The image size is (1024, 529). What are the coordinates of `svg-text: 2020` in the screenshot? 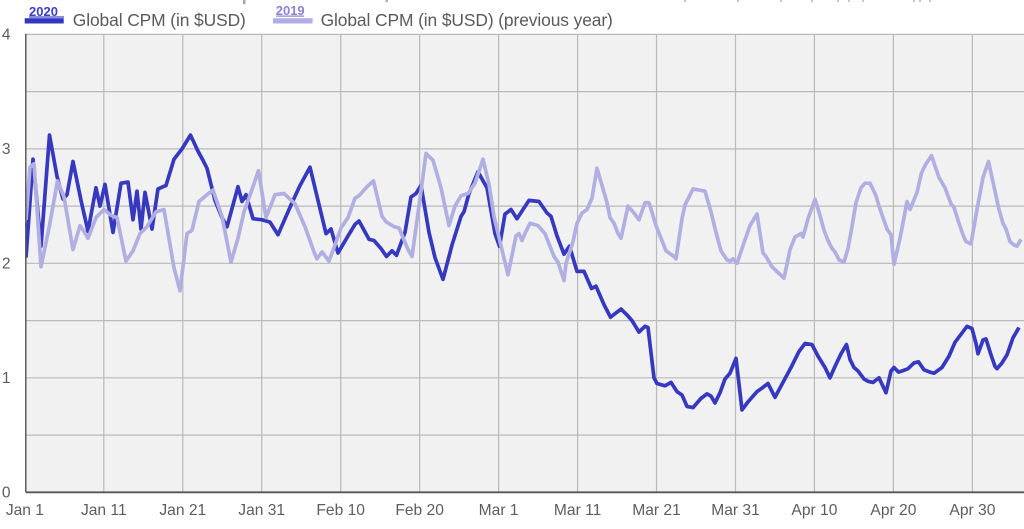 It's located at (43, 11).